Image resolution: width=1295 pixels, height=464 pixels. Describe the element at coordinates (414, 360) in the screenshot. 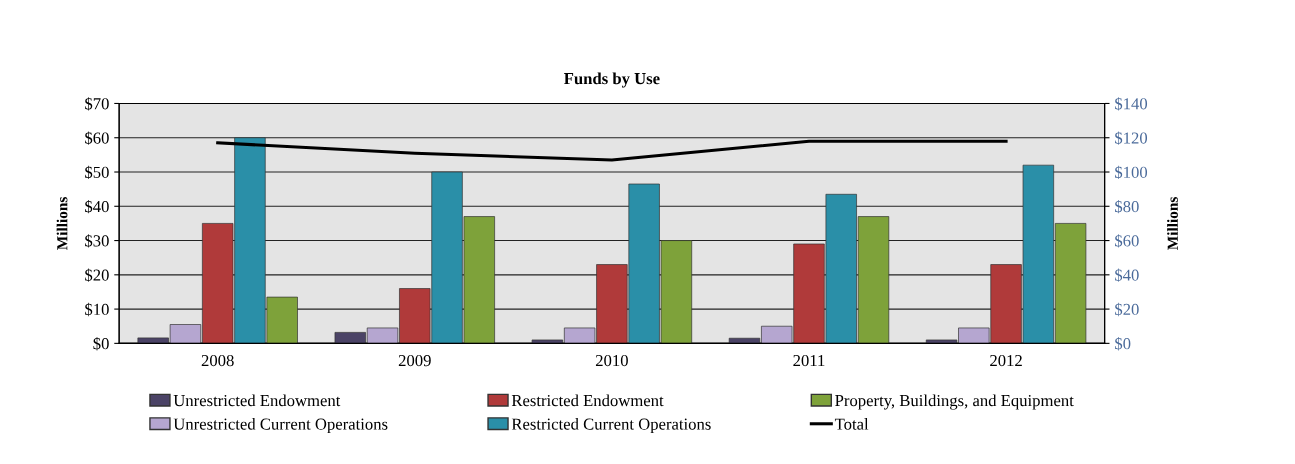

I see `x-tick-label: 2009` at that location.